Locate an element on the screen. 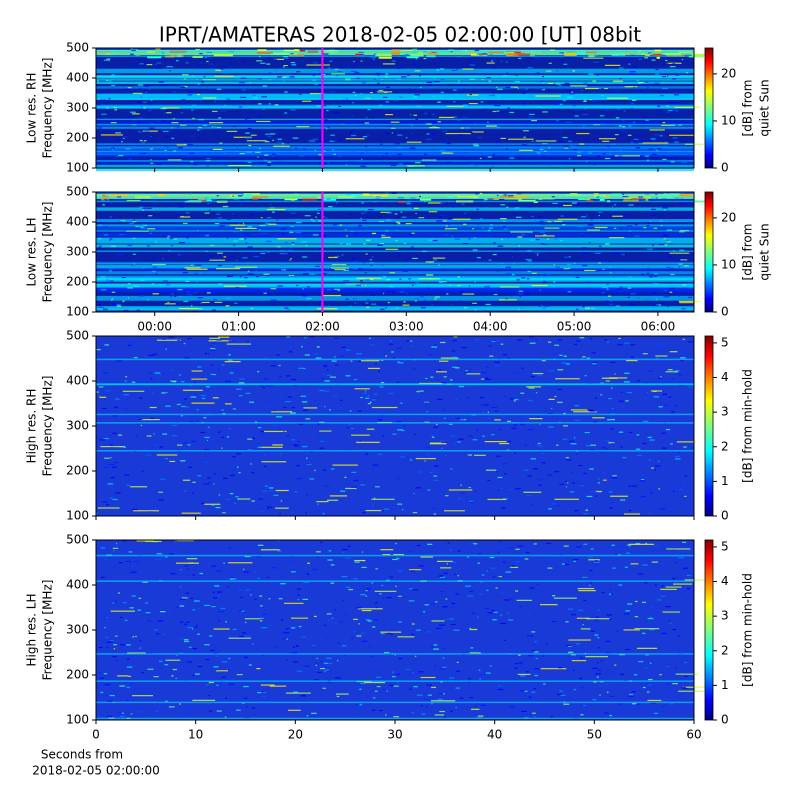 The height and width of the screenshot is (800, 800). y-tick-label: 400 is located at coordinates (77, 381).